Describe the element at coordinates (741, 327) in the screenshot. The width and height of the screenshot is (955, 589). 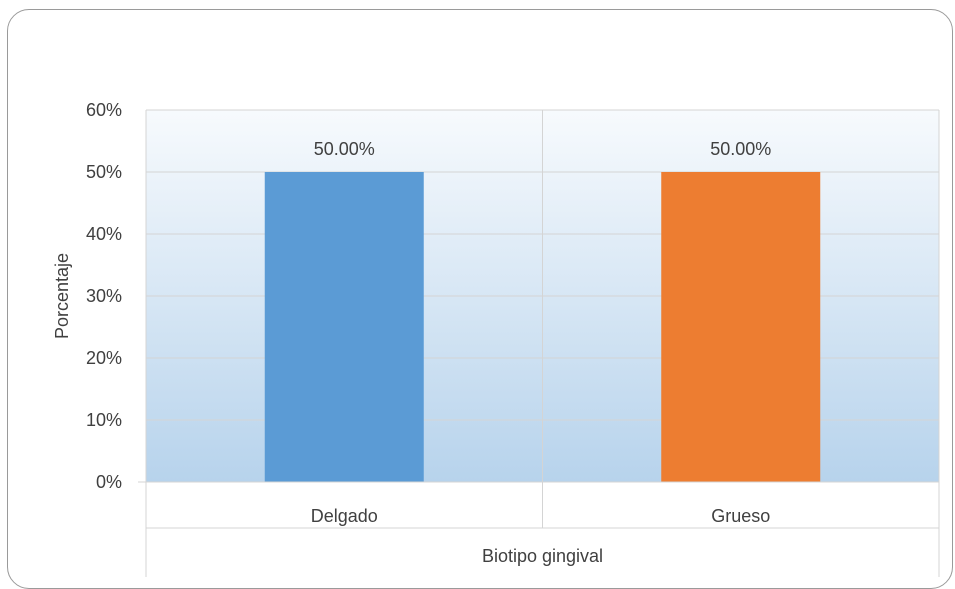
I see `bar-grueso` at that location.